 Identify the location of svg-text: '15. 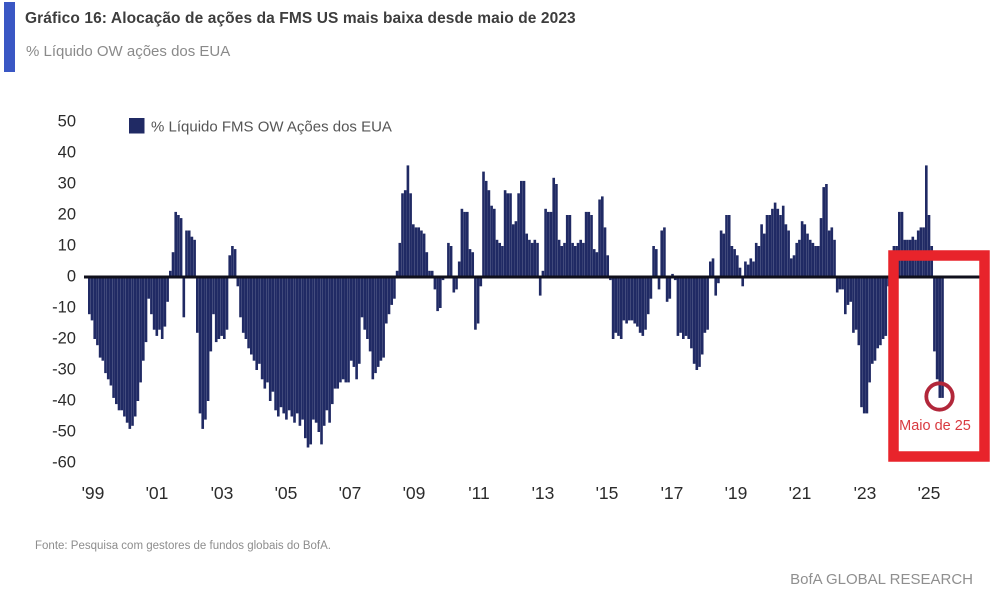
(607, 493).